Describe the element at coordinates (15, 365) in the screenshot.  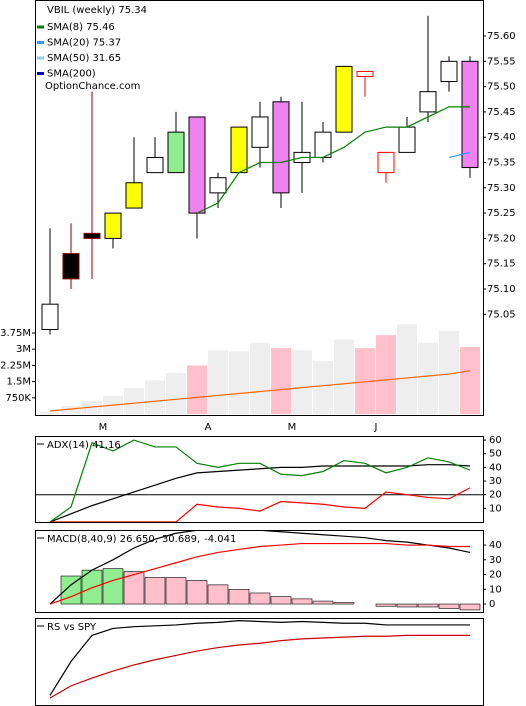
I see `y2-tick-label: 2.25M` at that location.